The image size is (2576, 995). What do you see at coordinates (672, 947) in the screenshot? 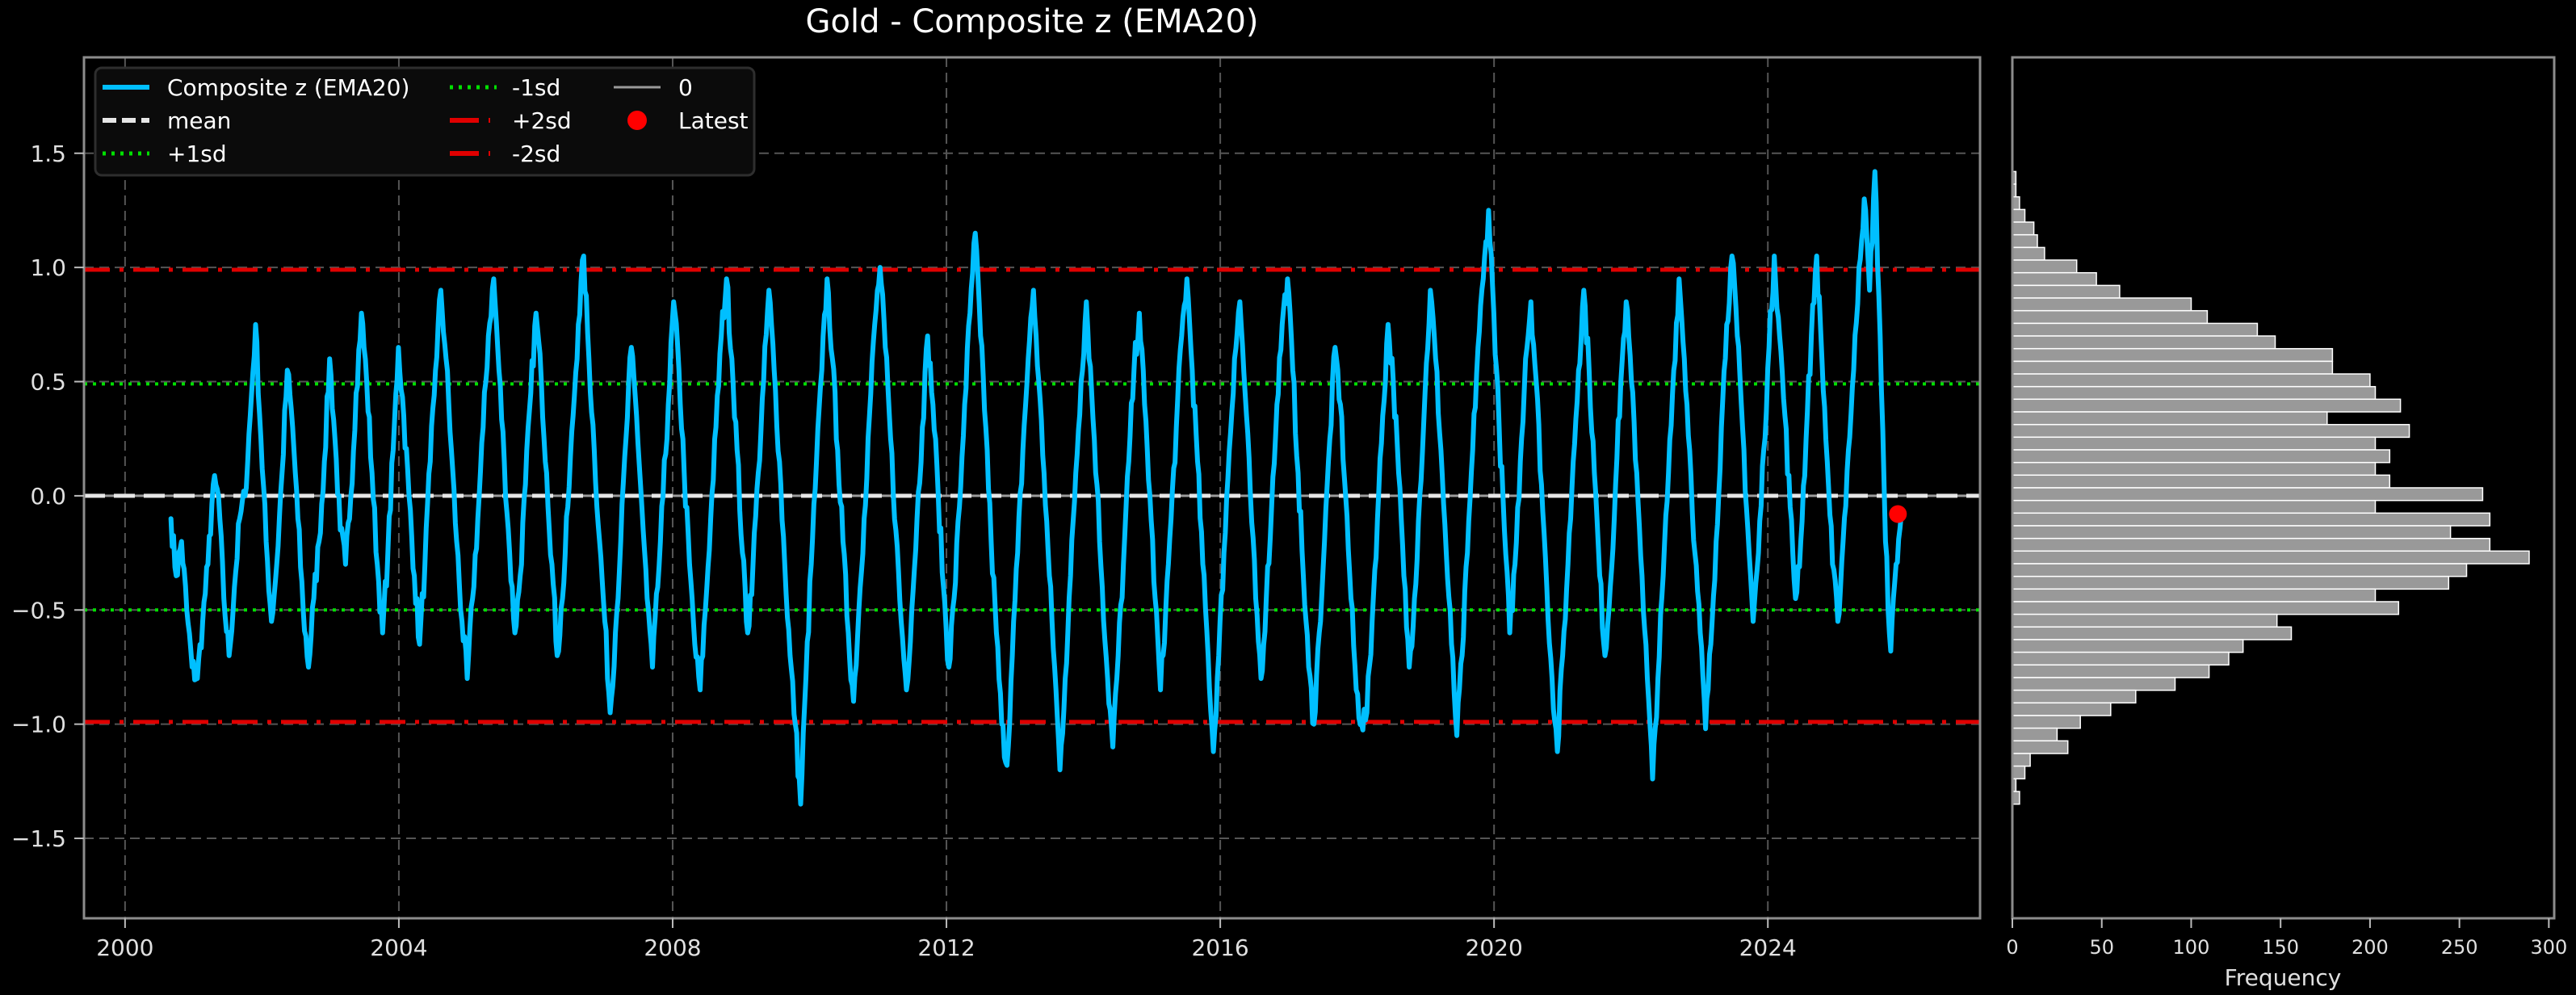
I see `x-tick-label: 2008` at bounding box center [672, 947].